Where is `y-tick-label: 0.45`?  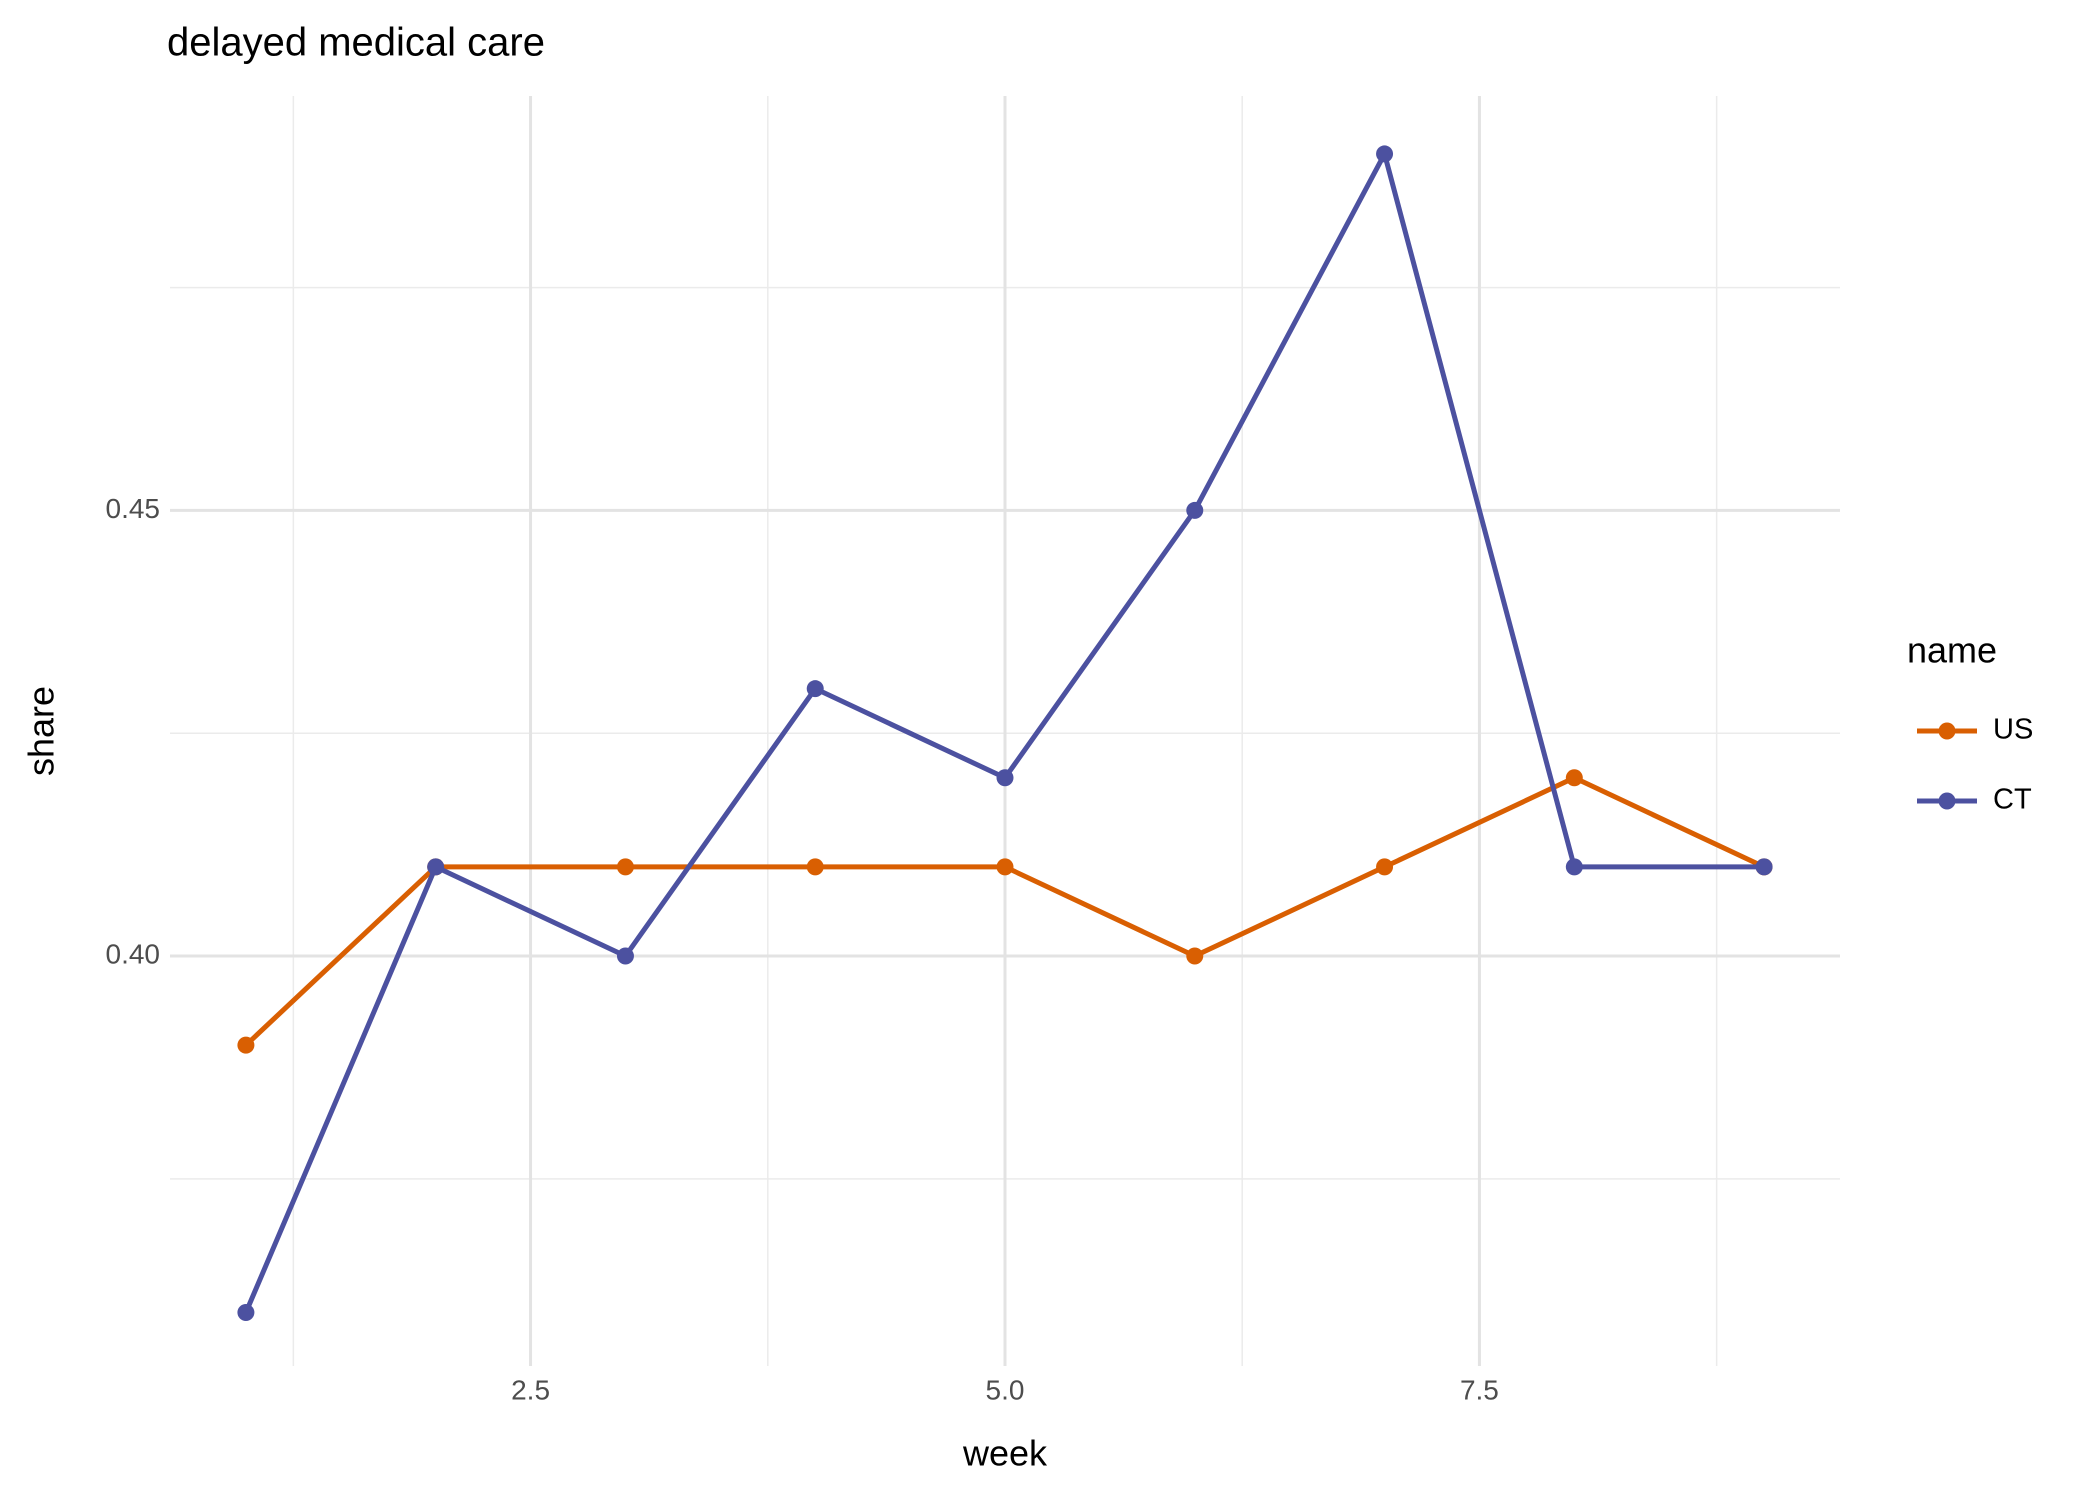
y-tick-label: 0.45 is located at coordinates (133, 508).